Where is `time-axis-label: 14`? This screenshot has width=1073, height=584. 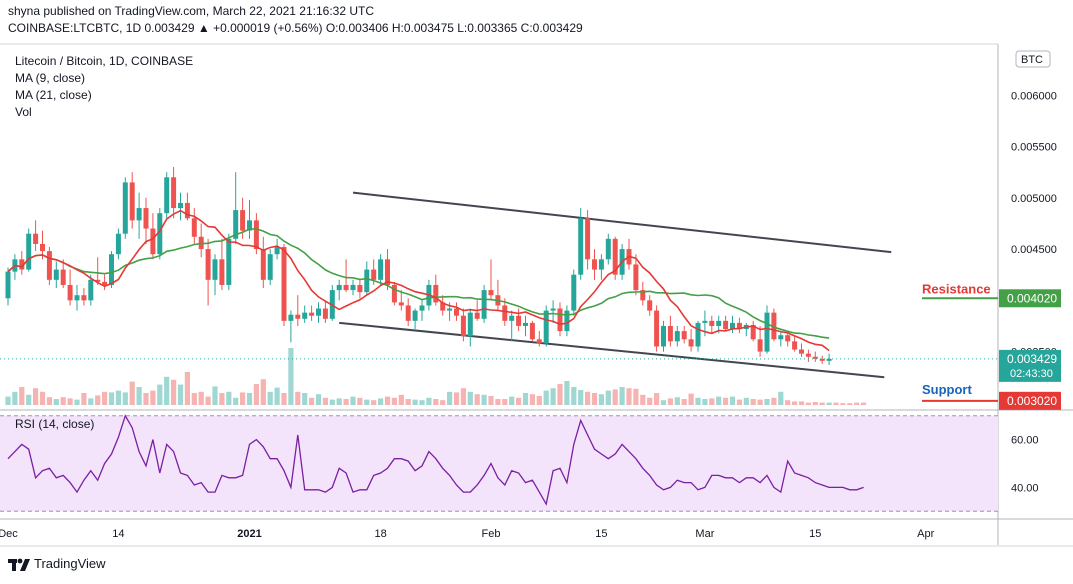 time-axis-label: 14 is located at coordinates (118, 534).